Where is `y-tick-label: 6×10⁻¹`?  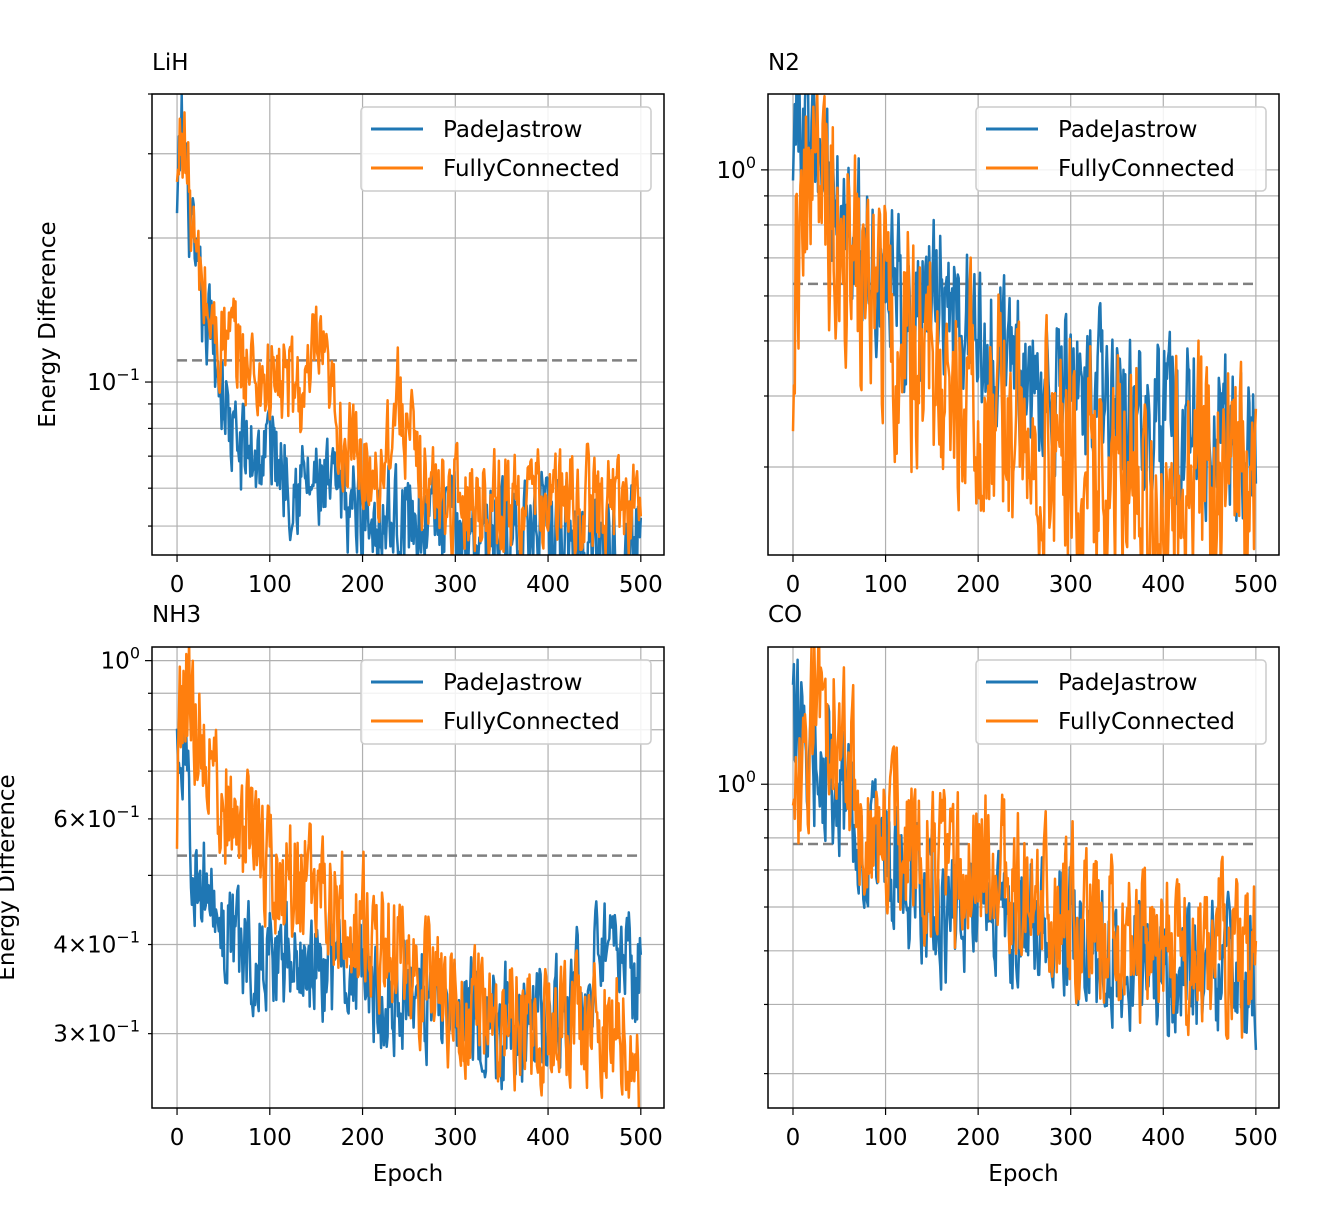 y-tick-label: 6×10⁻¹ is located at coordinates (96, 817).